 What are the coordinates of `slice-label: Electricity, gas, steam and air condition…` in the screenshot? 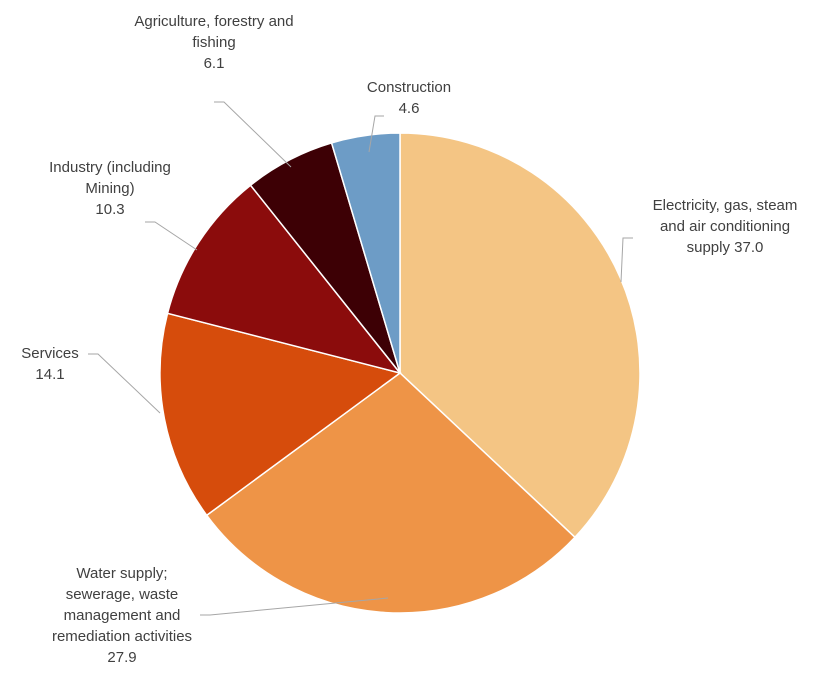 It's located at (725, 226).